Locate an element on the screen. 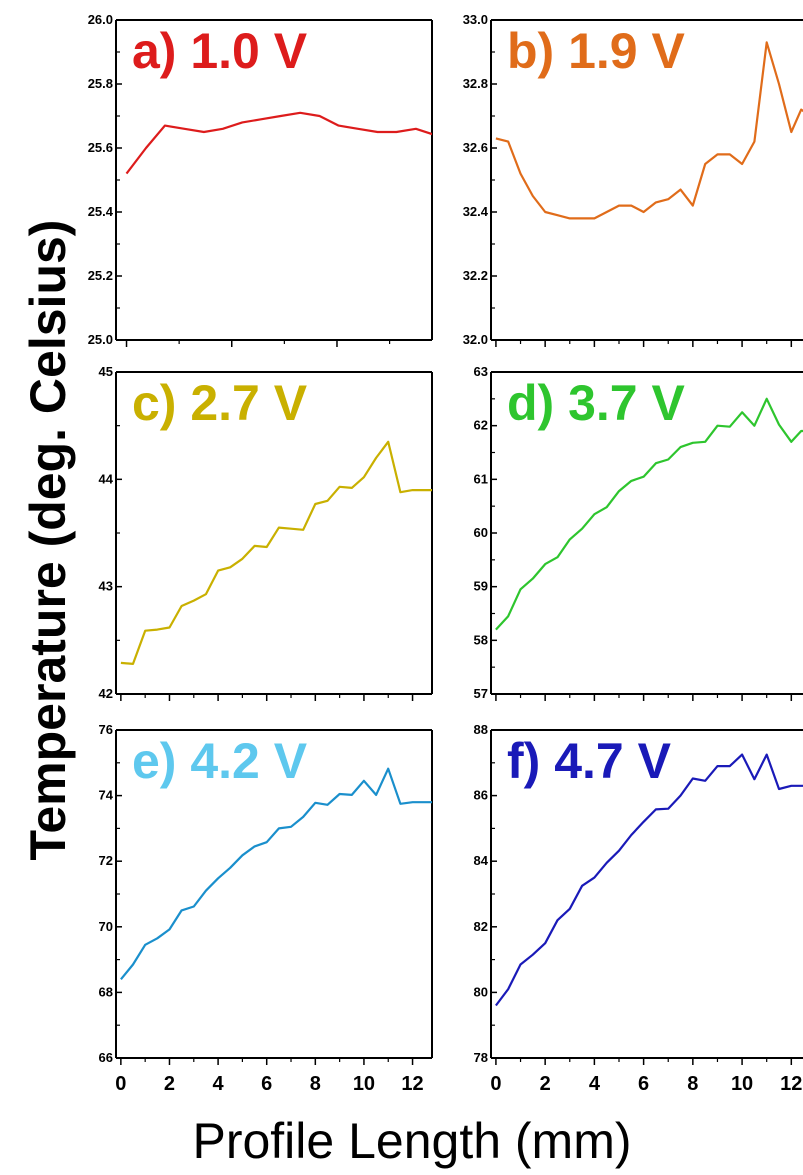 The height and width of the screenshot is (1175, 803). panel-label: b) 1.9 V is located at coordinates (596, 51).